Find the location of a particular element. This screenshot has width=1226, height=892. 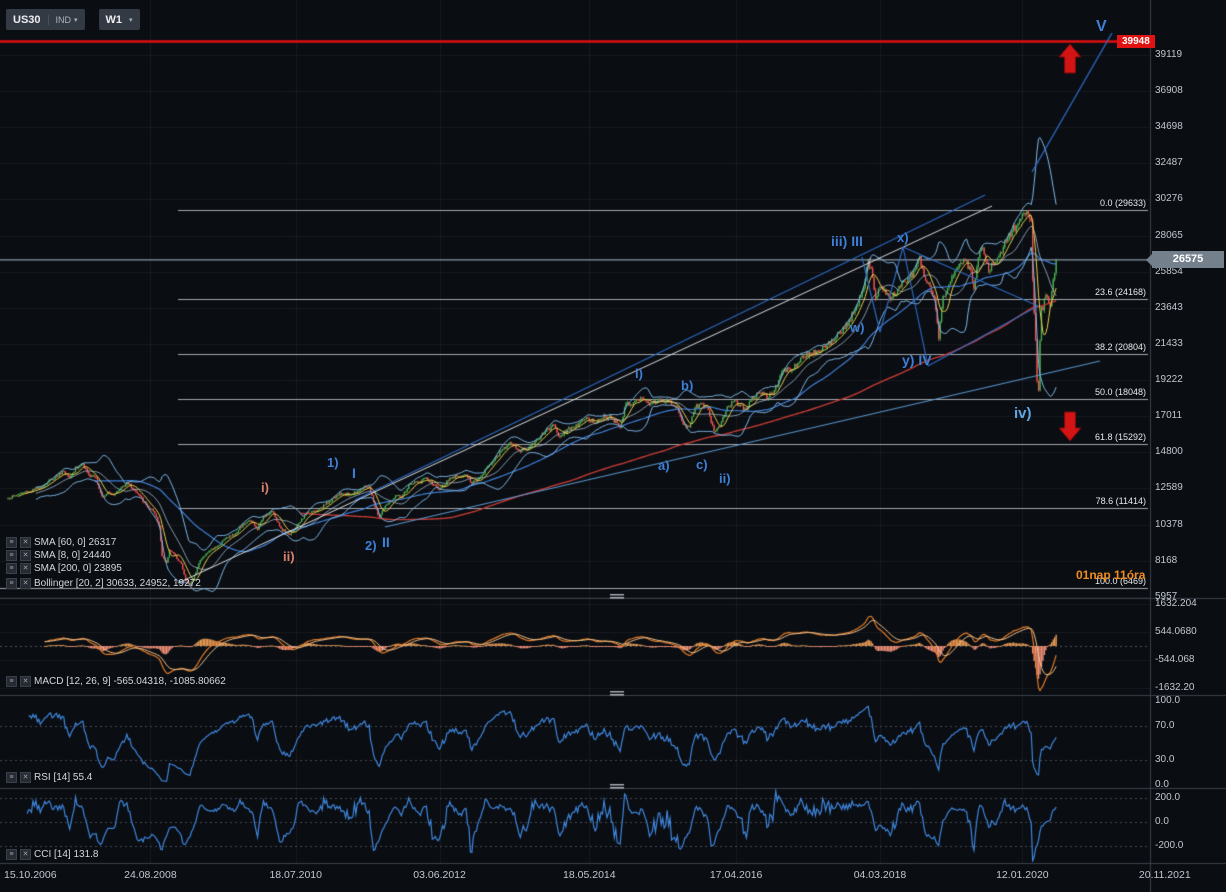

rsi-axis-label: 100.0 is located at coordinates (1168, 700).